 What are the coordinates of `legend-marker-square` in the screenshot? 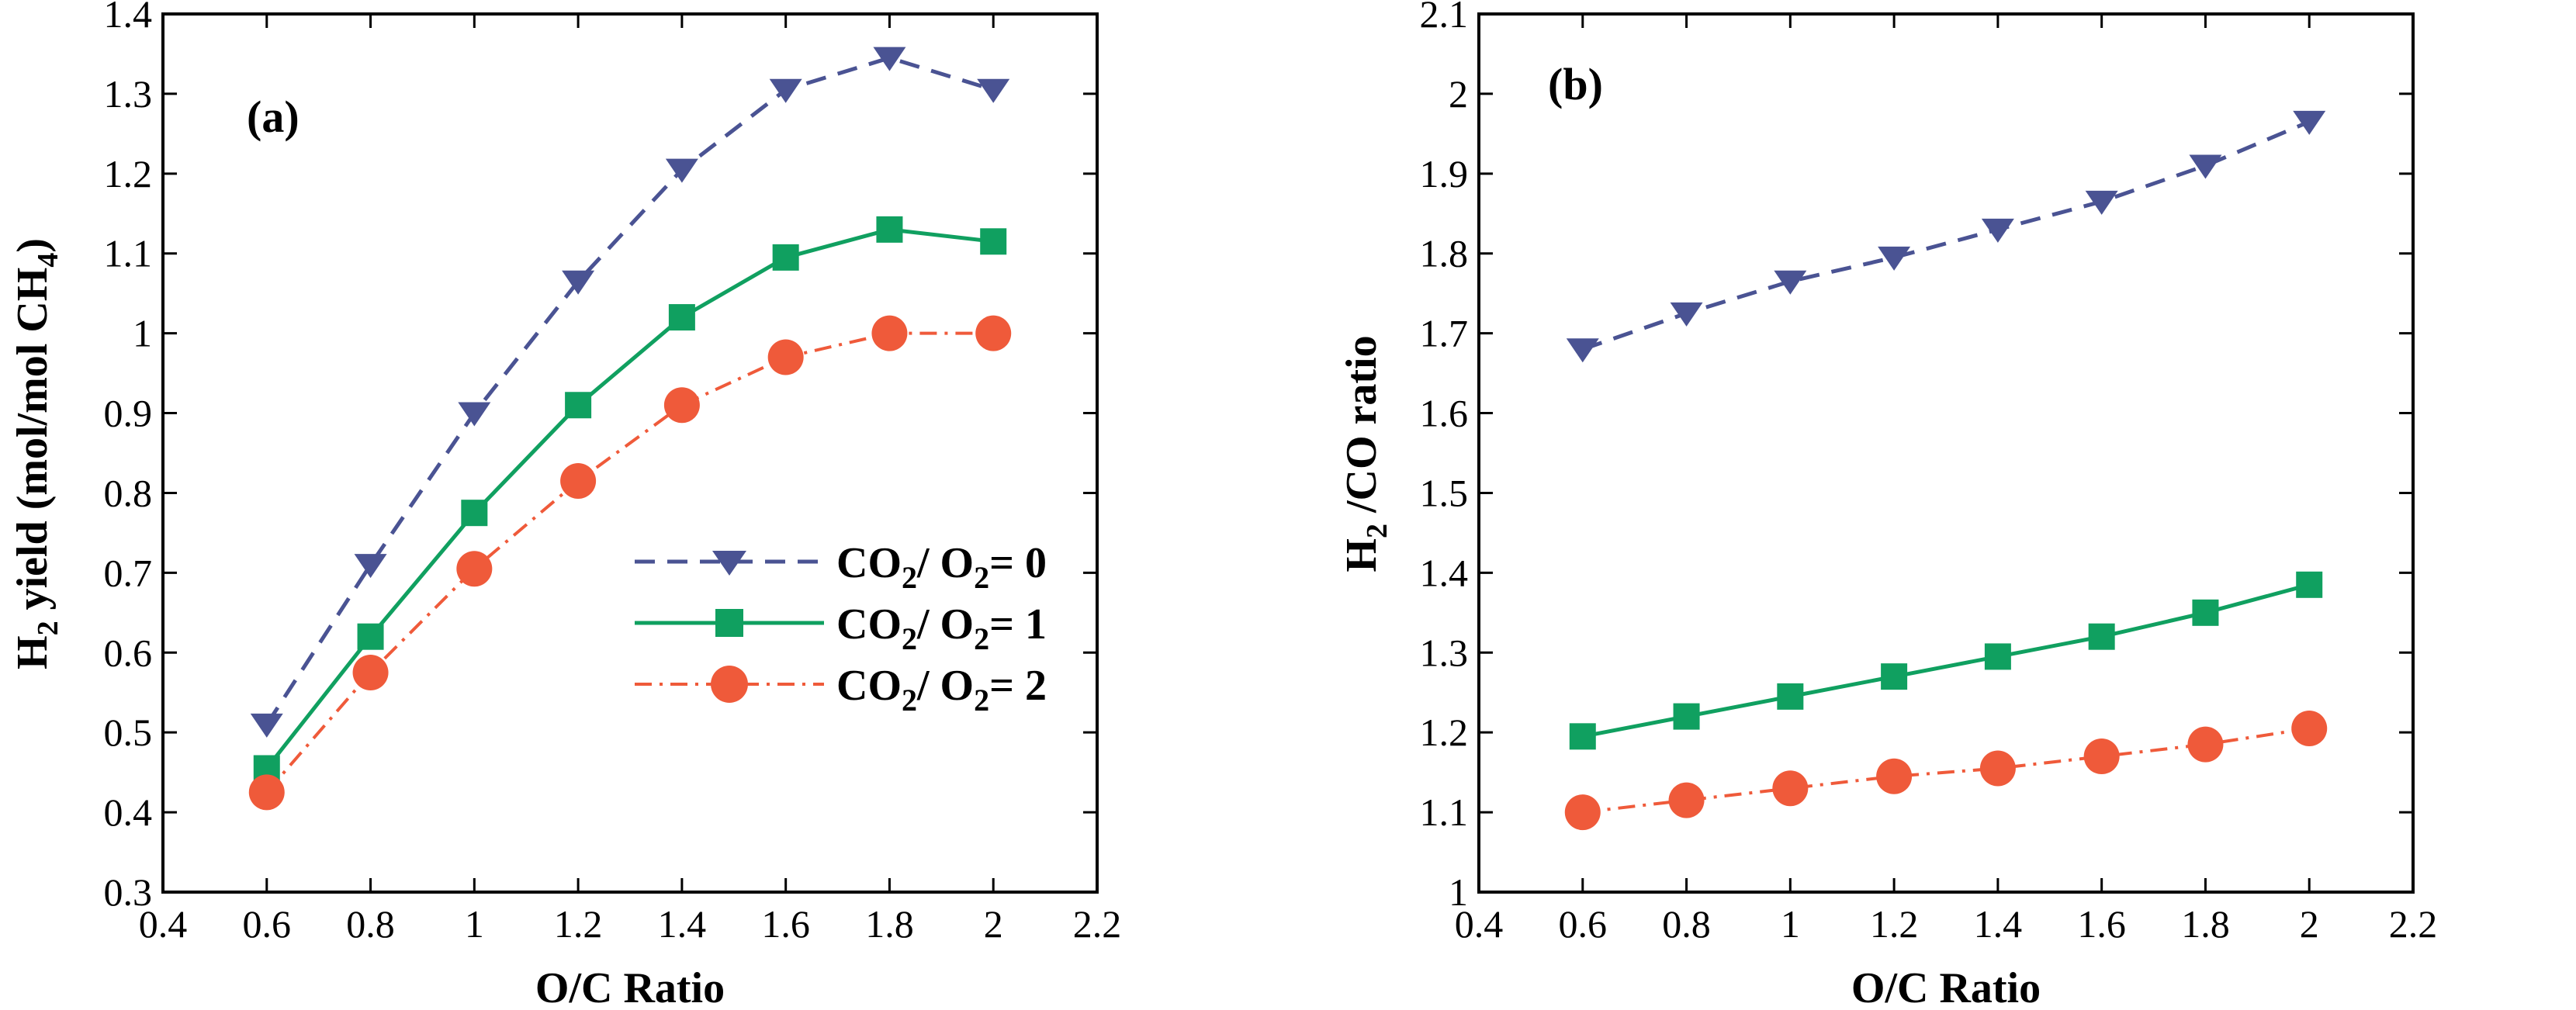 It's located at (729, 623).